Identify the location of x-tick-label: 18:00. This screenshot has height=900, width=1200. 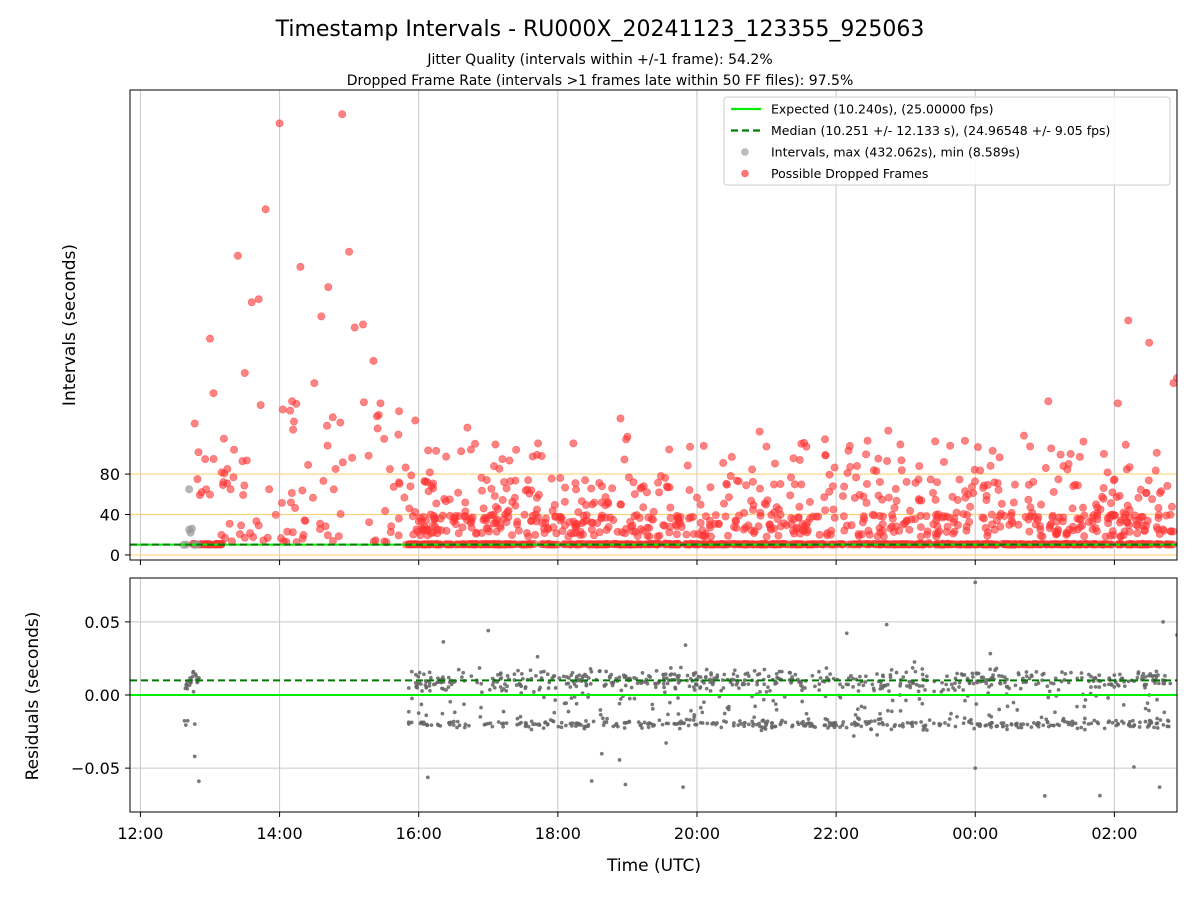
(558, 833).